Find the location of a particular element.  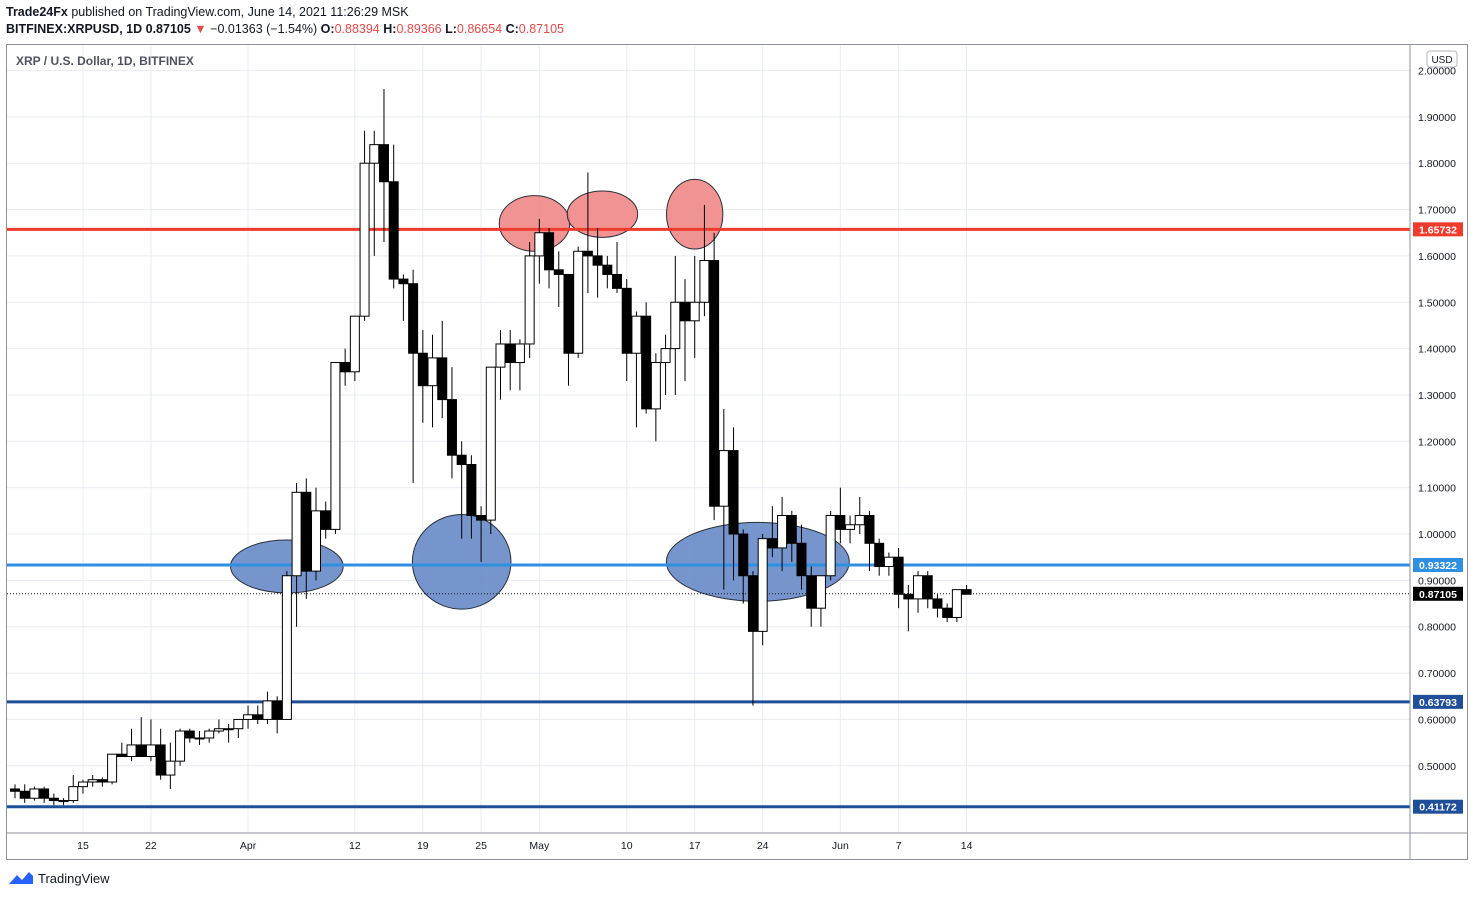

footer: TradingView is located at coordinates (59, 878).